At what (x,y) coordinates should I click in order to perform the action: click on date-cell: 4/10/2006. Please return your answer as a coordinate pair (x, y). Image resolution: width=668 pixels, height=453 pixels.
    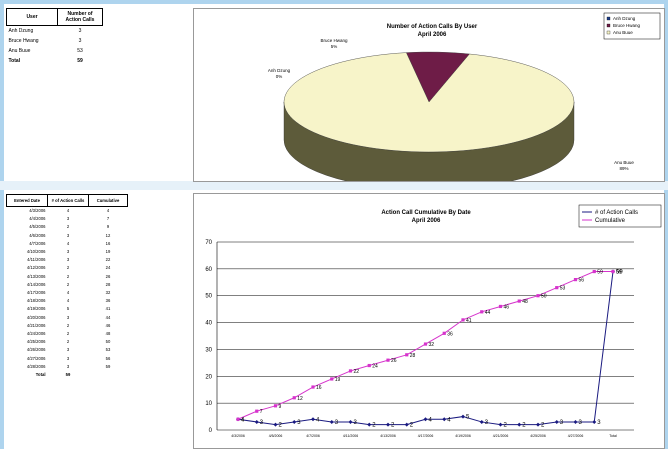
    Looking at the image, I should click on (36, 252).